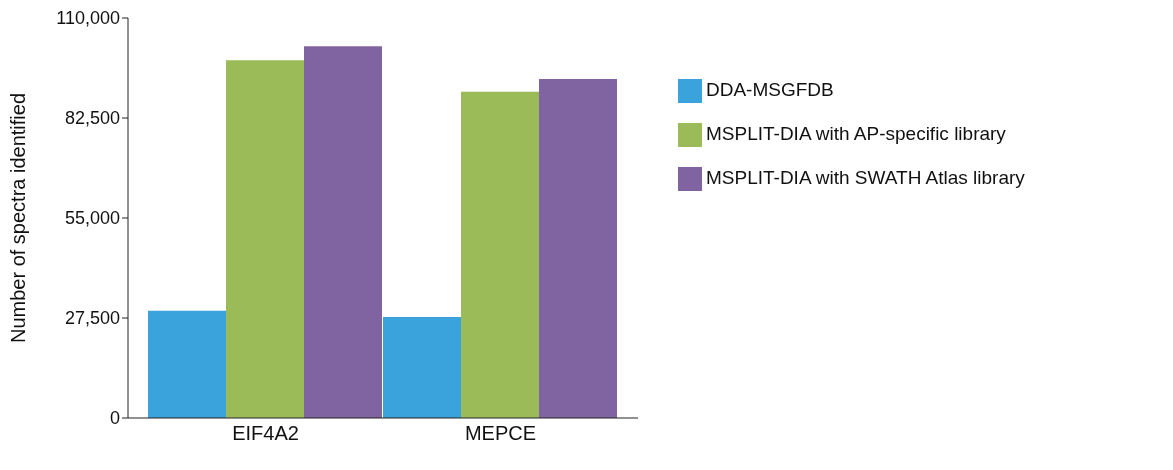 This screenshot has width=1173, height=470. What do you see at coordinates (265, 433) in the screenshot?
I see `x-tick-label: EIF4A2` at bounding box center [265, 433].